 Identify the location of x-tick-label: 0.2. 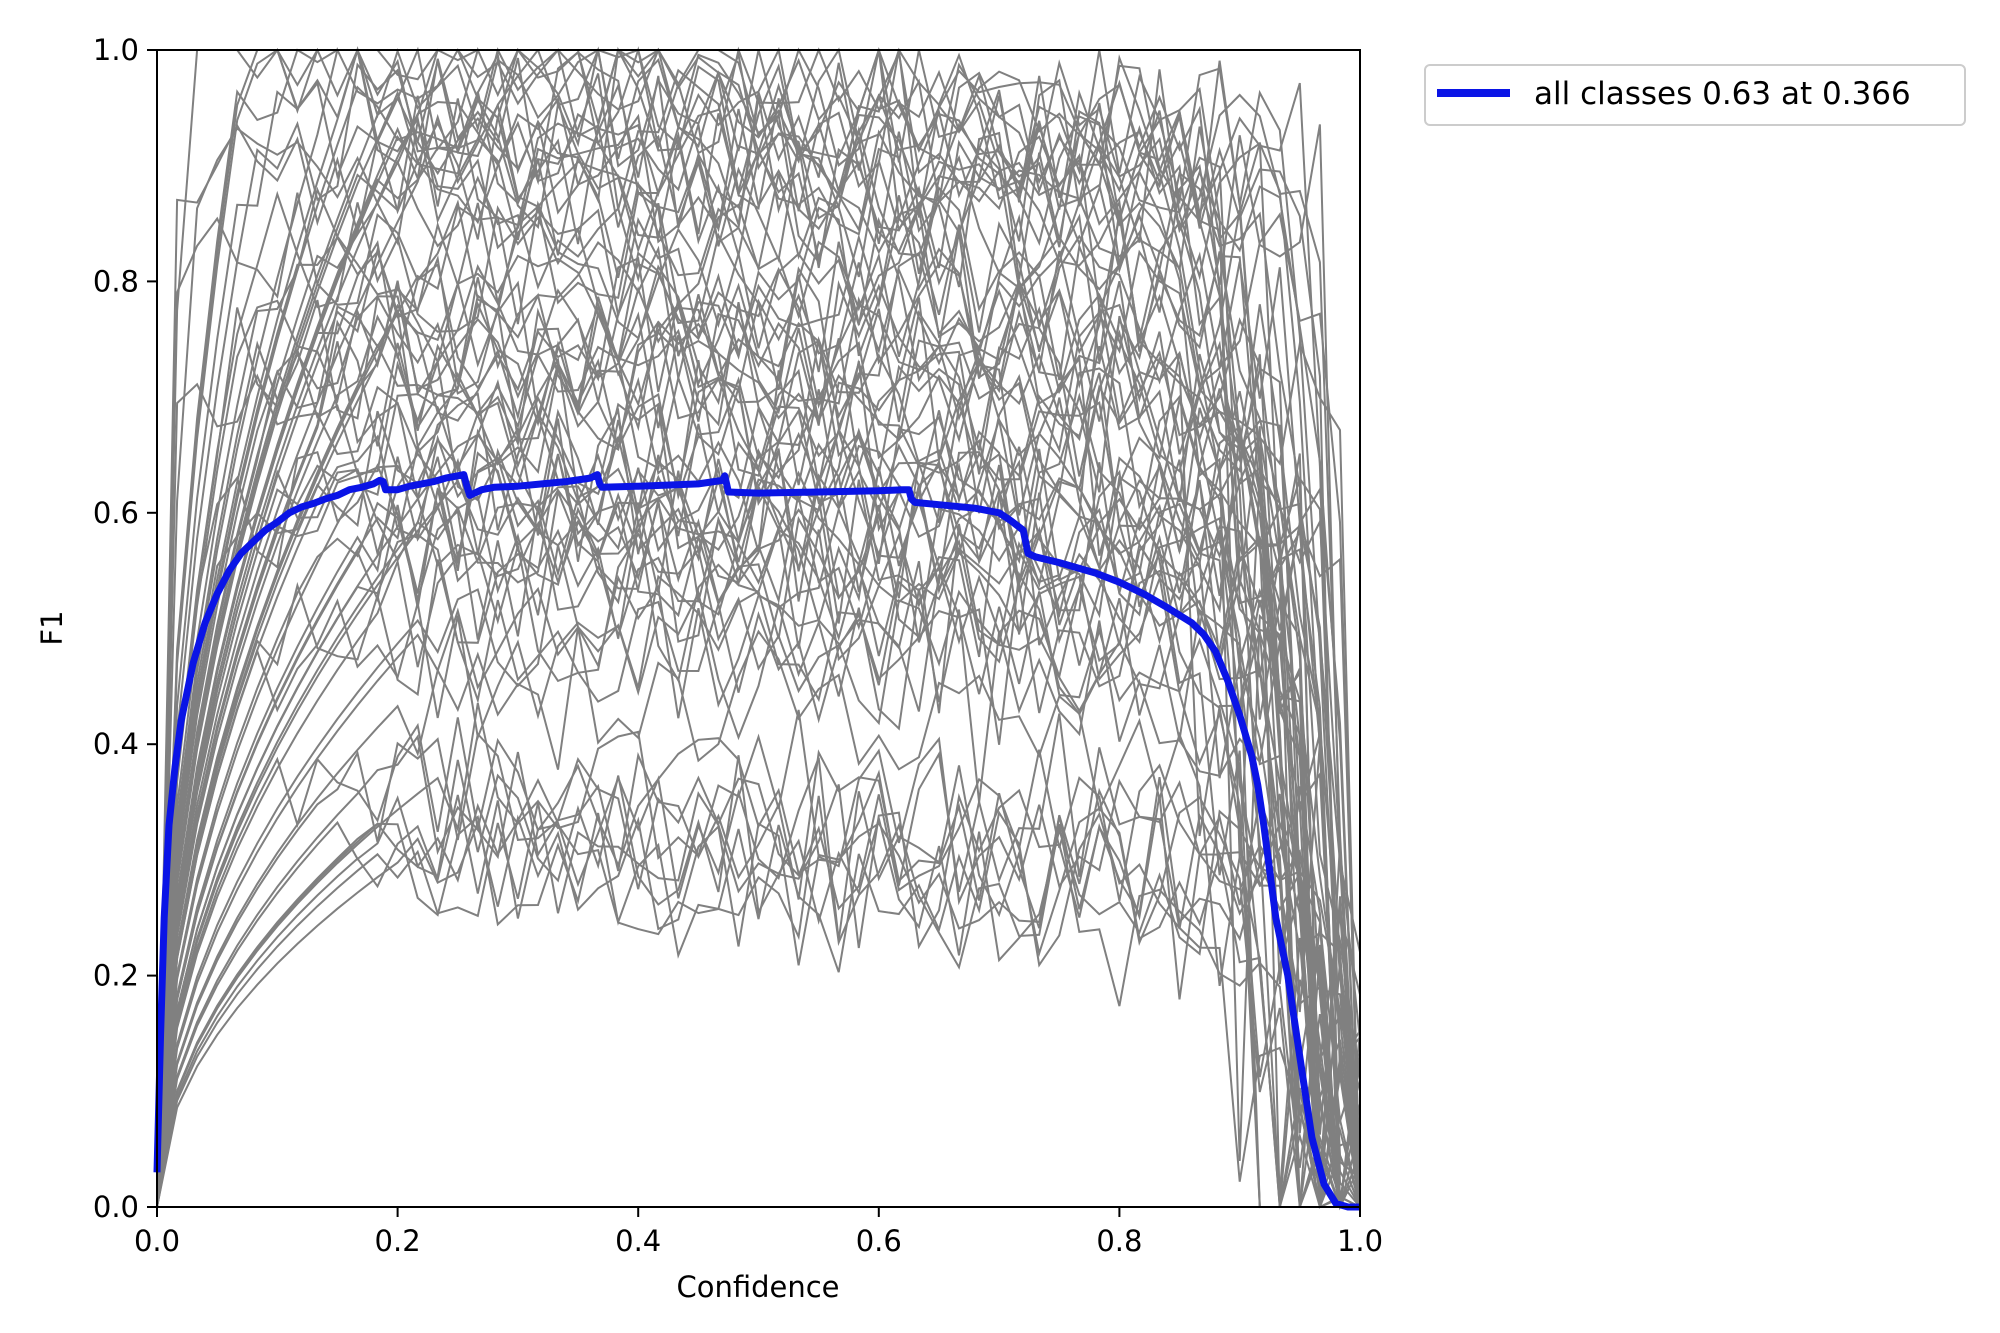
(398, 1241).